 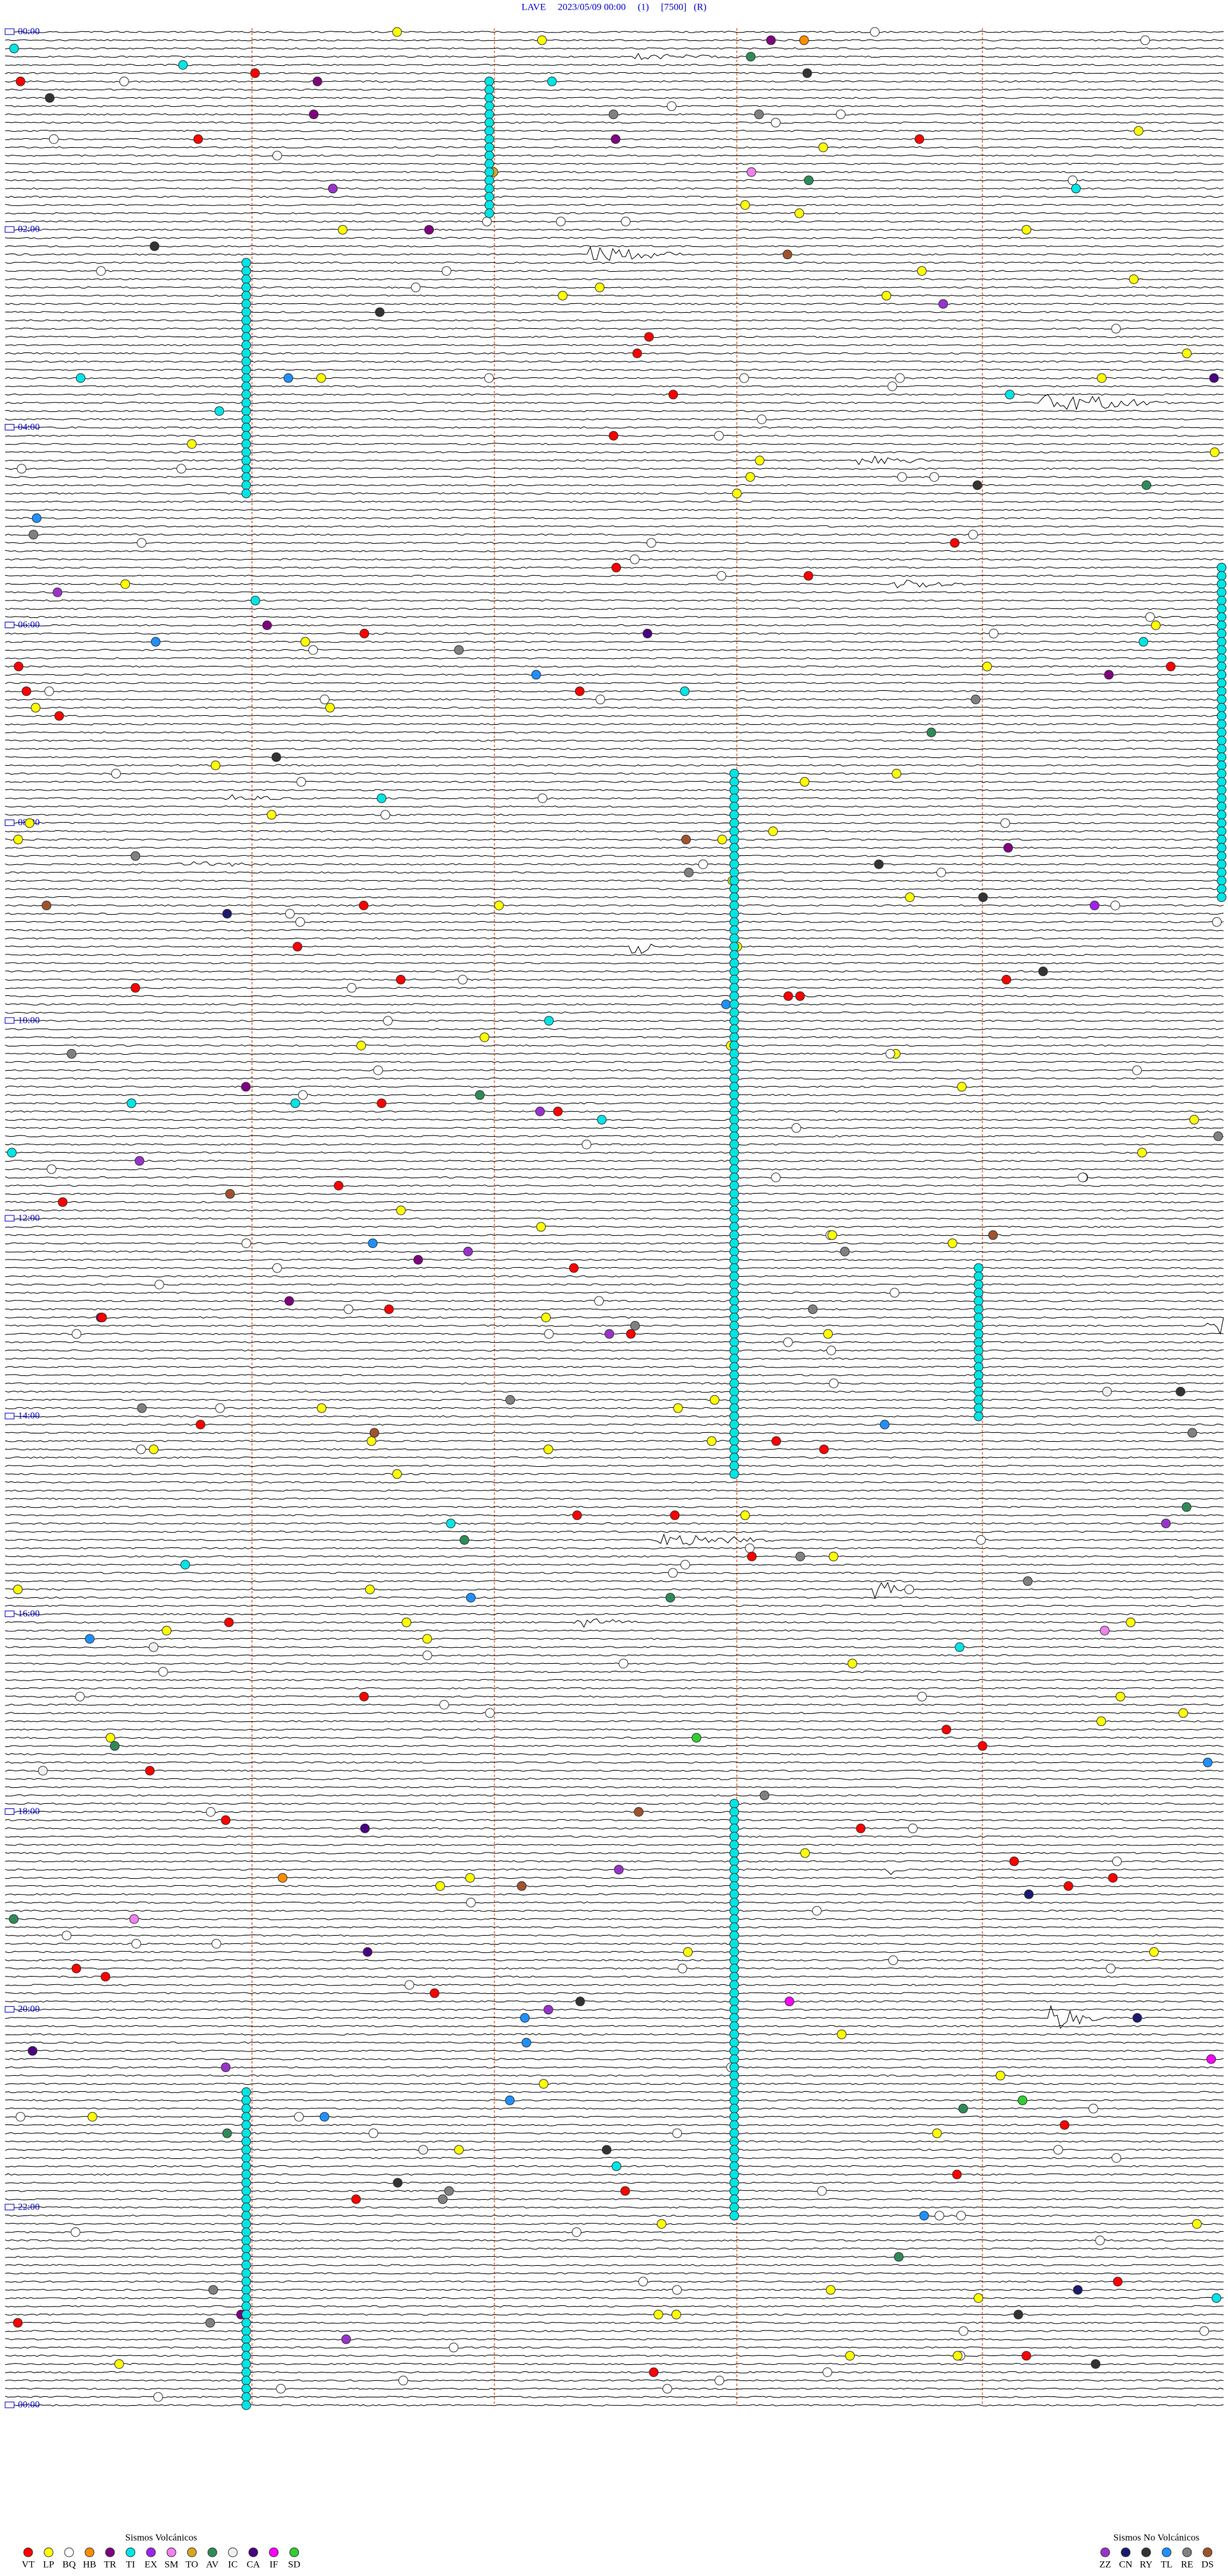 What do you see at coordinates (29, 625) in the screenshot?
I see `hour-label: 06:00` at bounding box center [29, 625].